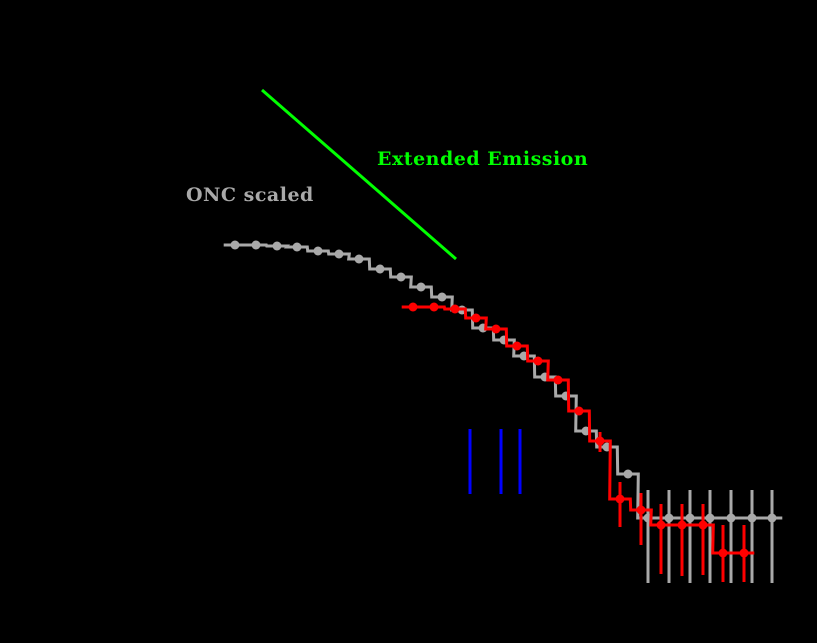 This screenshot has height=643, width=817. Describe the element at coordinates (483, 159) in the screenshot. I see `extended-emission-label: Extended Emission` at that location.